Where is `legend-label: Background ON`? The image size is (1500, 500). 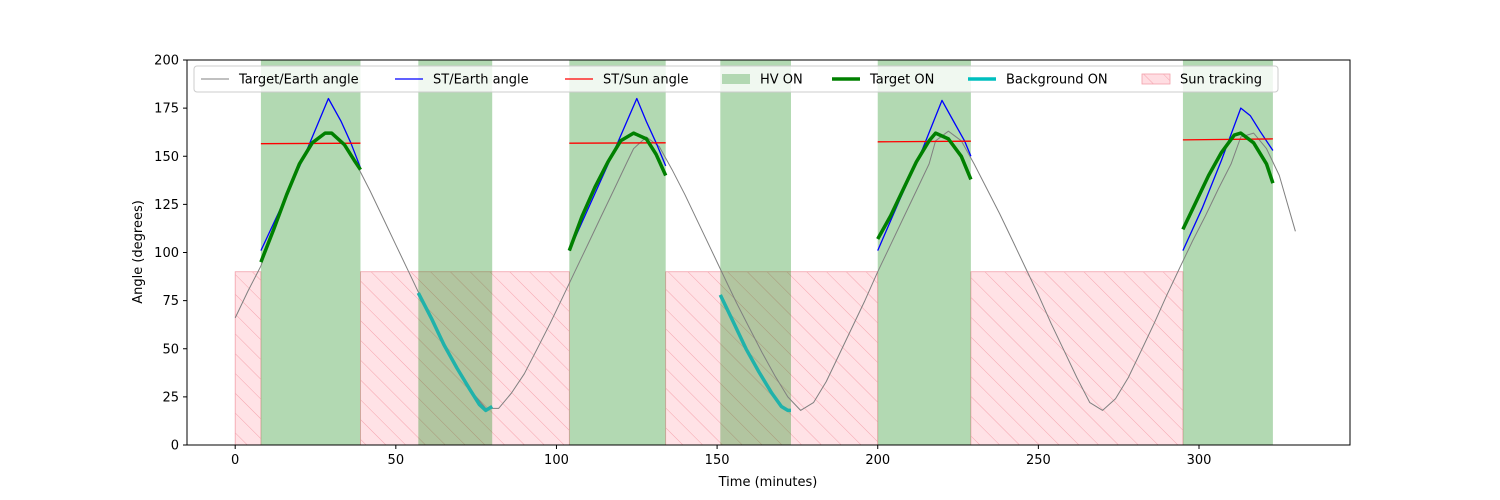 legend-label: Background ON is located at coordinates (1057, 80).